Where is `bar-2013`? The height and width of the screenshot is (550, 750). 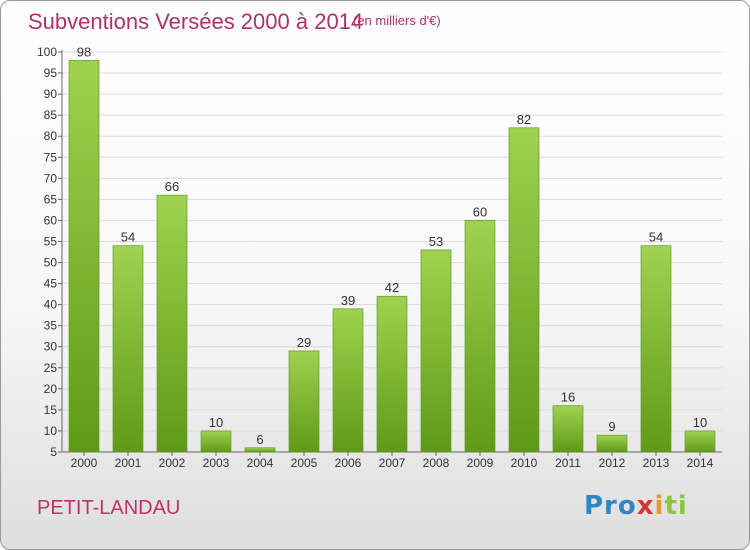
bar-2013 is located at coordinates (656, 349).